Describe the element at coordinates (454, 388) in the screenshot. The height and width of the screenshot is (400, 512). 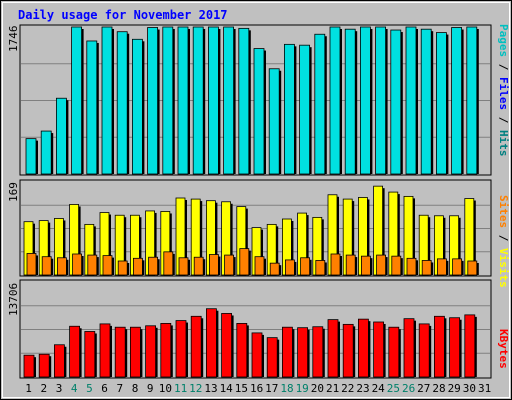
I see `x-tick-label-29: 29` at that location.